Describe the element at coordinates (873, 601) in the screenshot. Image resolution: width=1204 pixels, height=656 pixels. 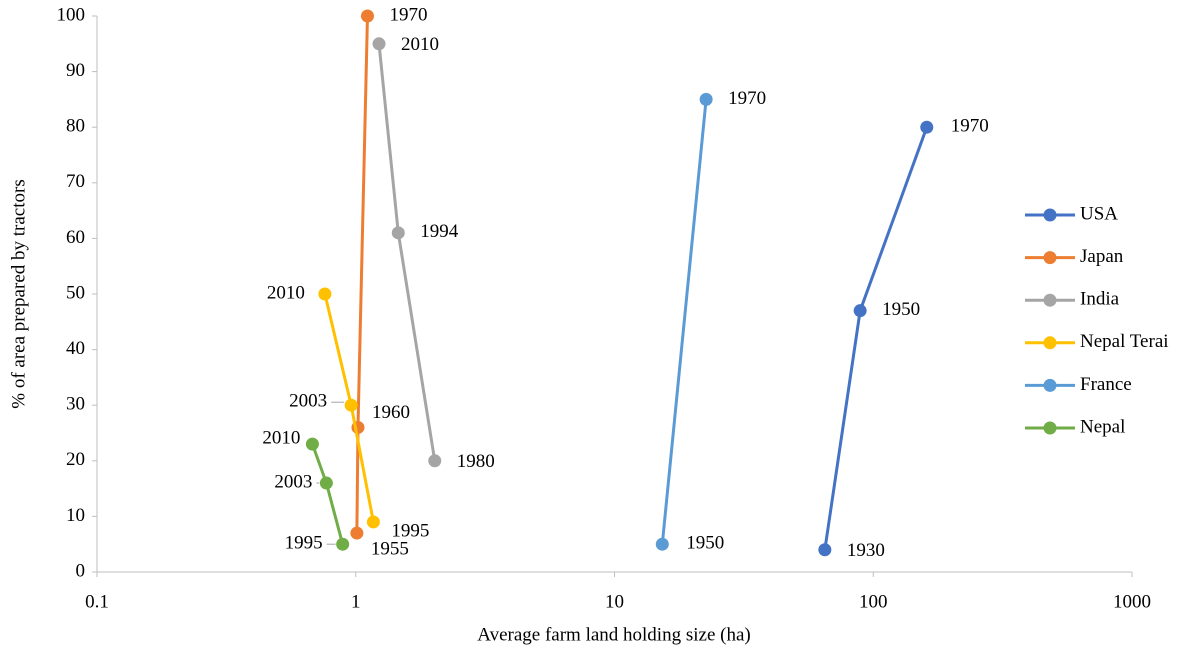
I see `x-tick-label: 100` at that location.